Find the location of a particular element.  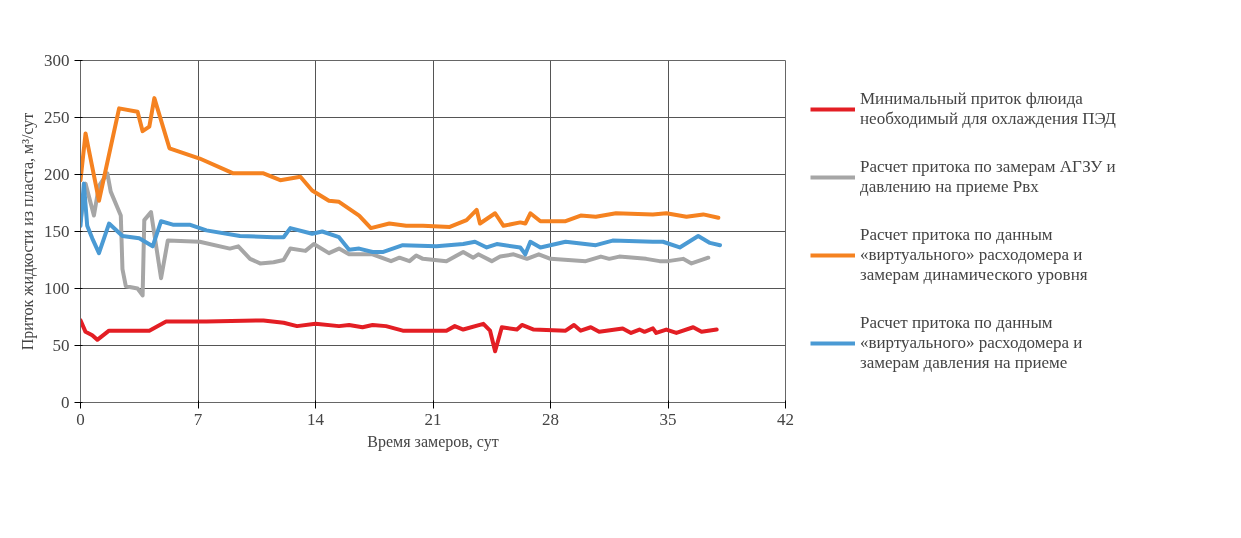

legend-label: Расчет притока по данным «виртуального» расходомера и замерам динамического уровня is located at coordinates (974, 255).